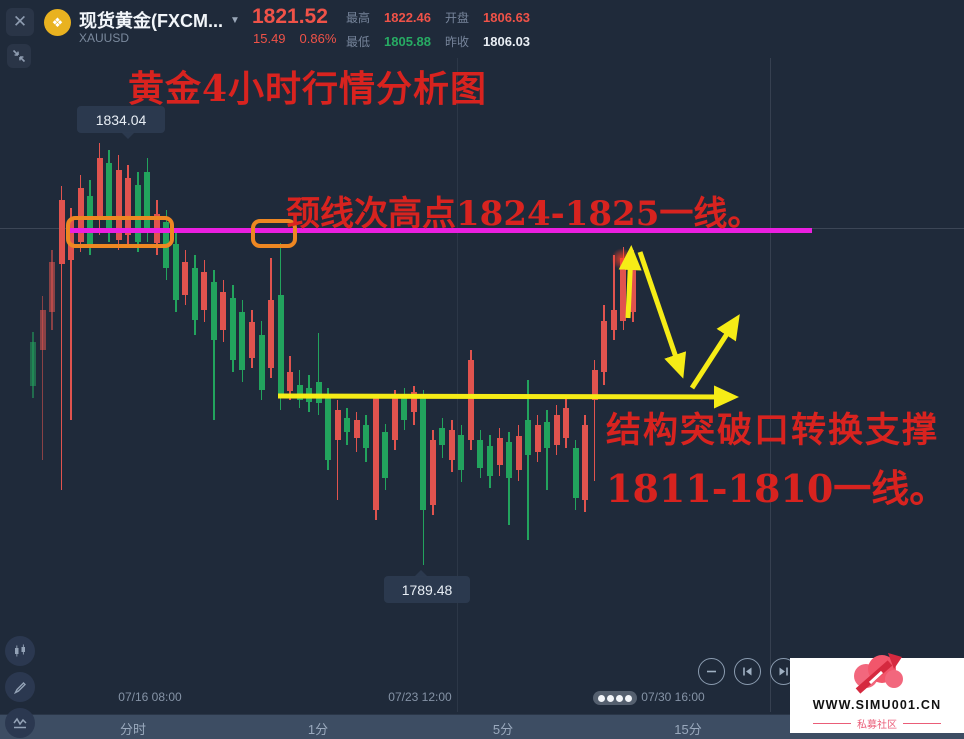  Describe the element at coordinates (318, 38) in the screenshot. I see `change-percent: 0.86%` at that location.